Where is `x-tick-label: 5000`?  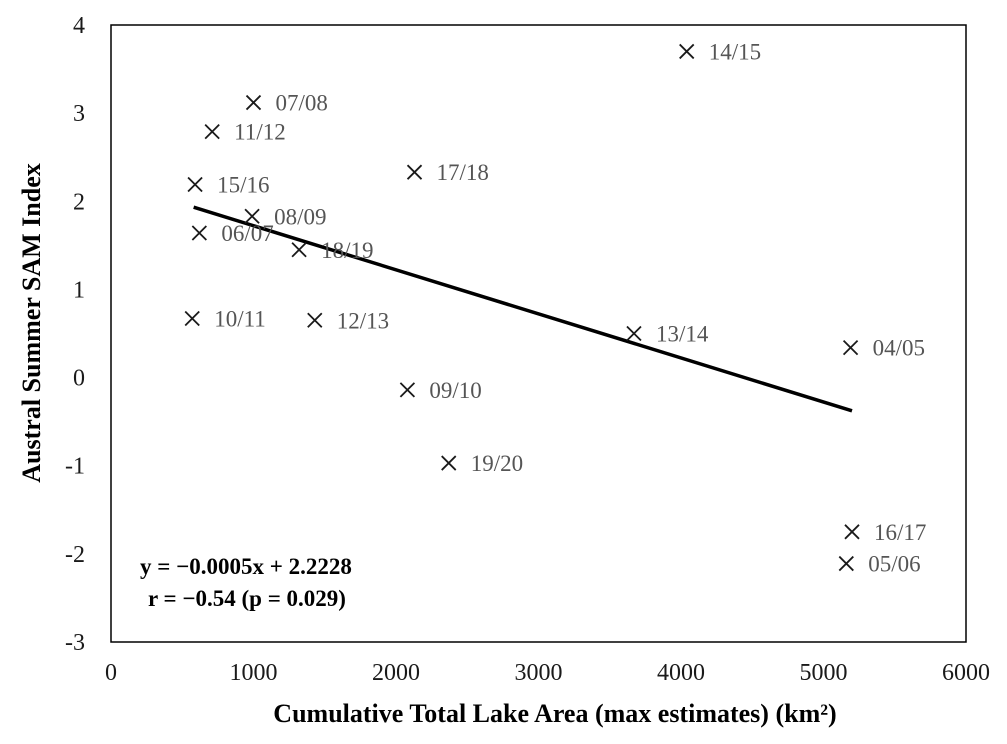
x-tick-label: 5000 is located at coordinates (824, 673).